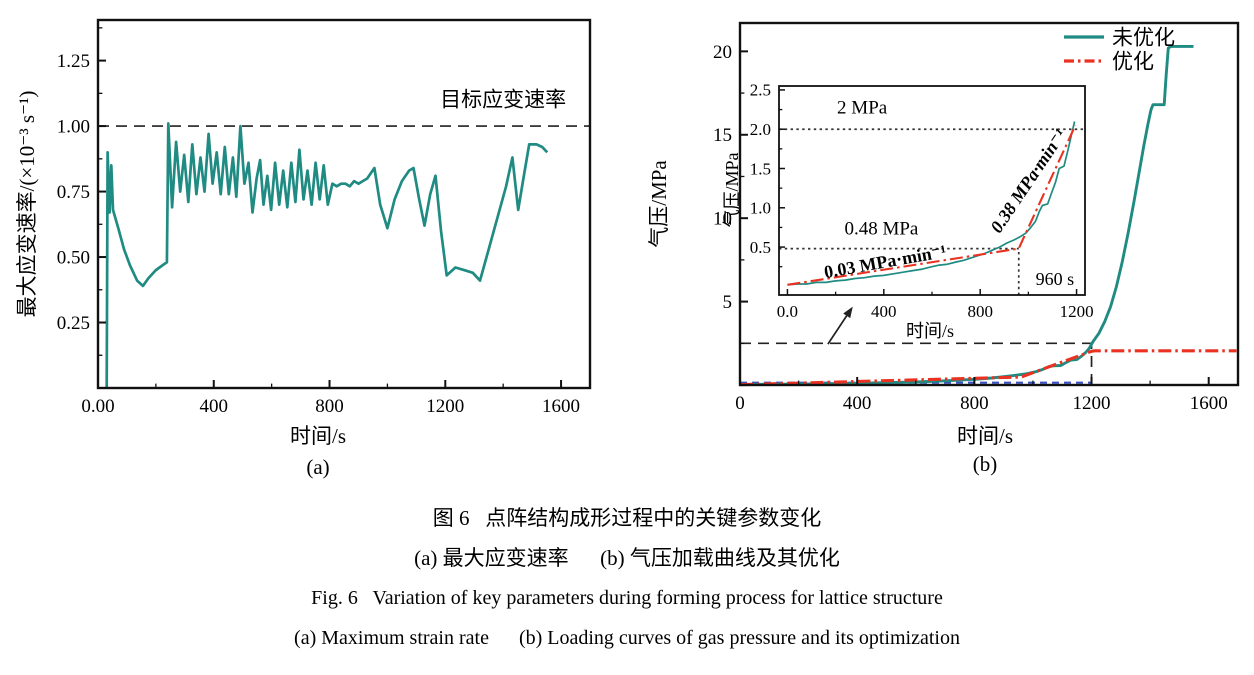 This screenshot has width=1254, height=675. What do you see at coordinates (73, 192) in the screenshot?
I see `y-tick-label: 0.75` at bounding box center [73, 192].